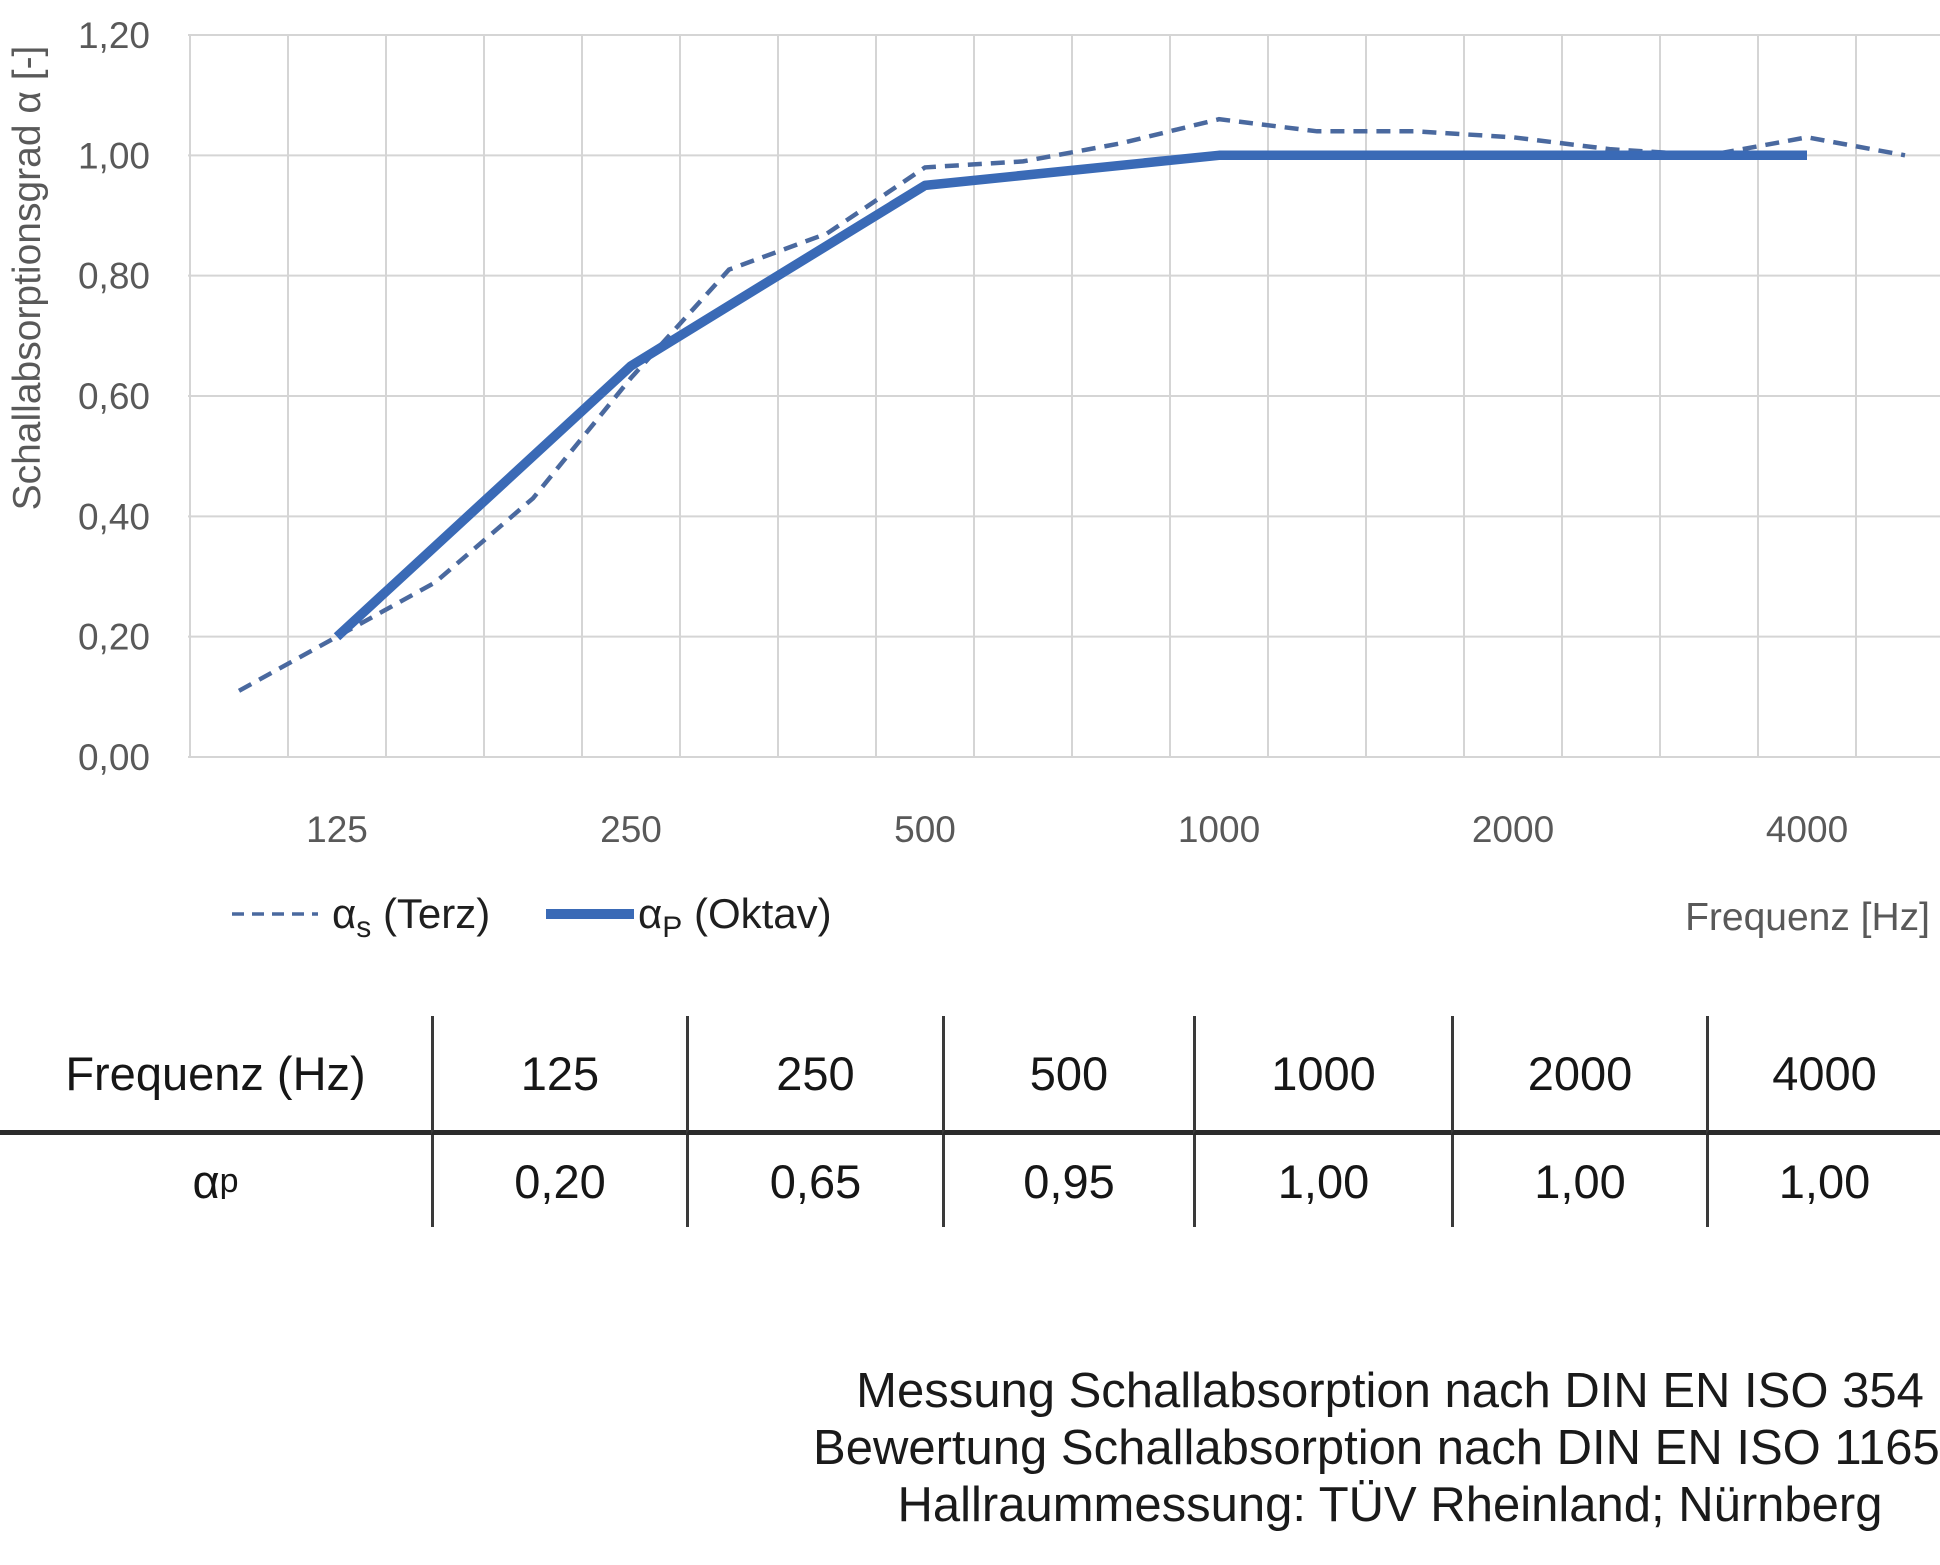 The image size is (1940, 1565). I want to click on table-header-4000: 4000, so click(1823, 1075).